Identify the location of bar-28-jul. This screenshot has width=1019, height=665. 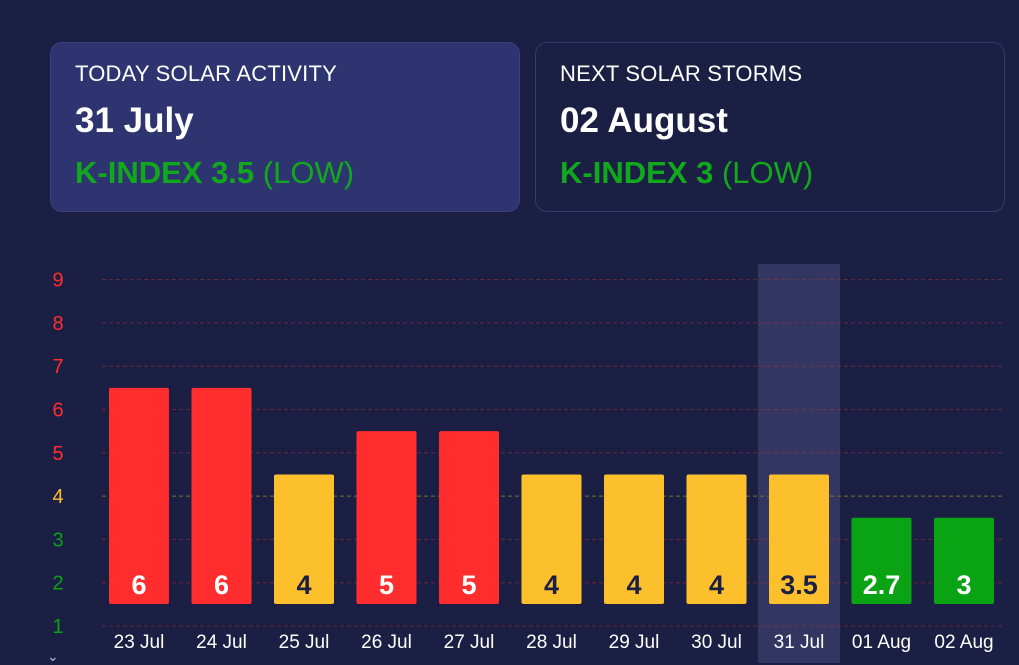
(551, 539).